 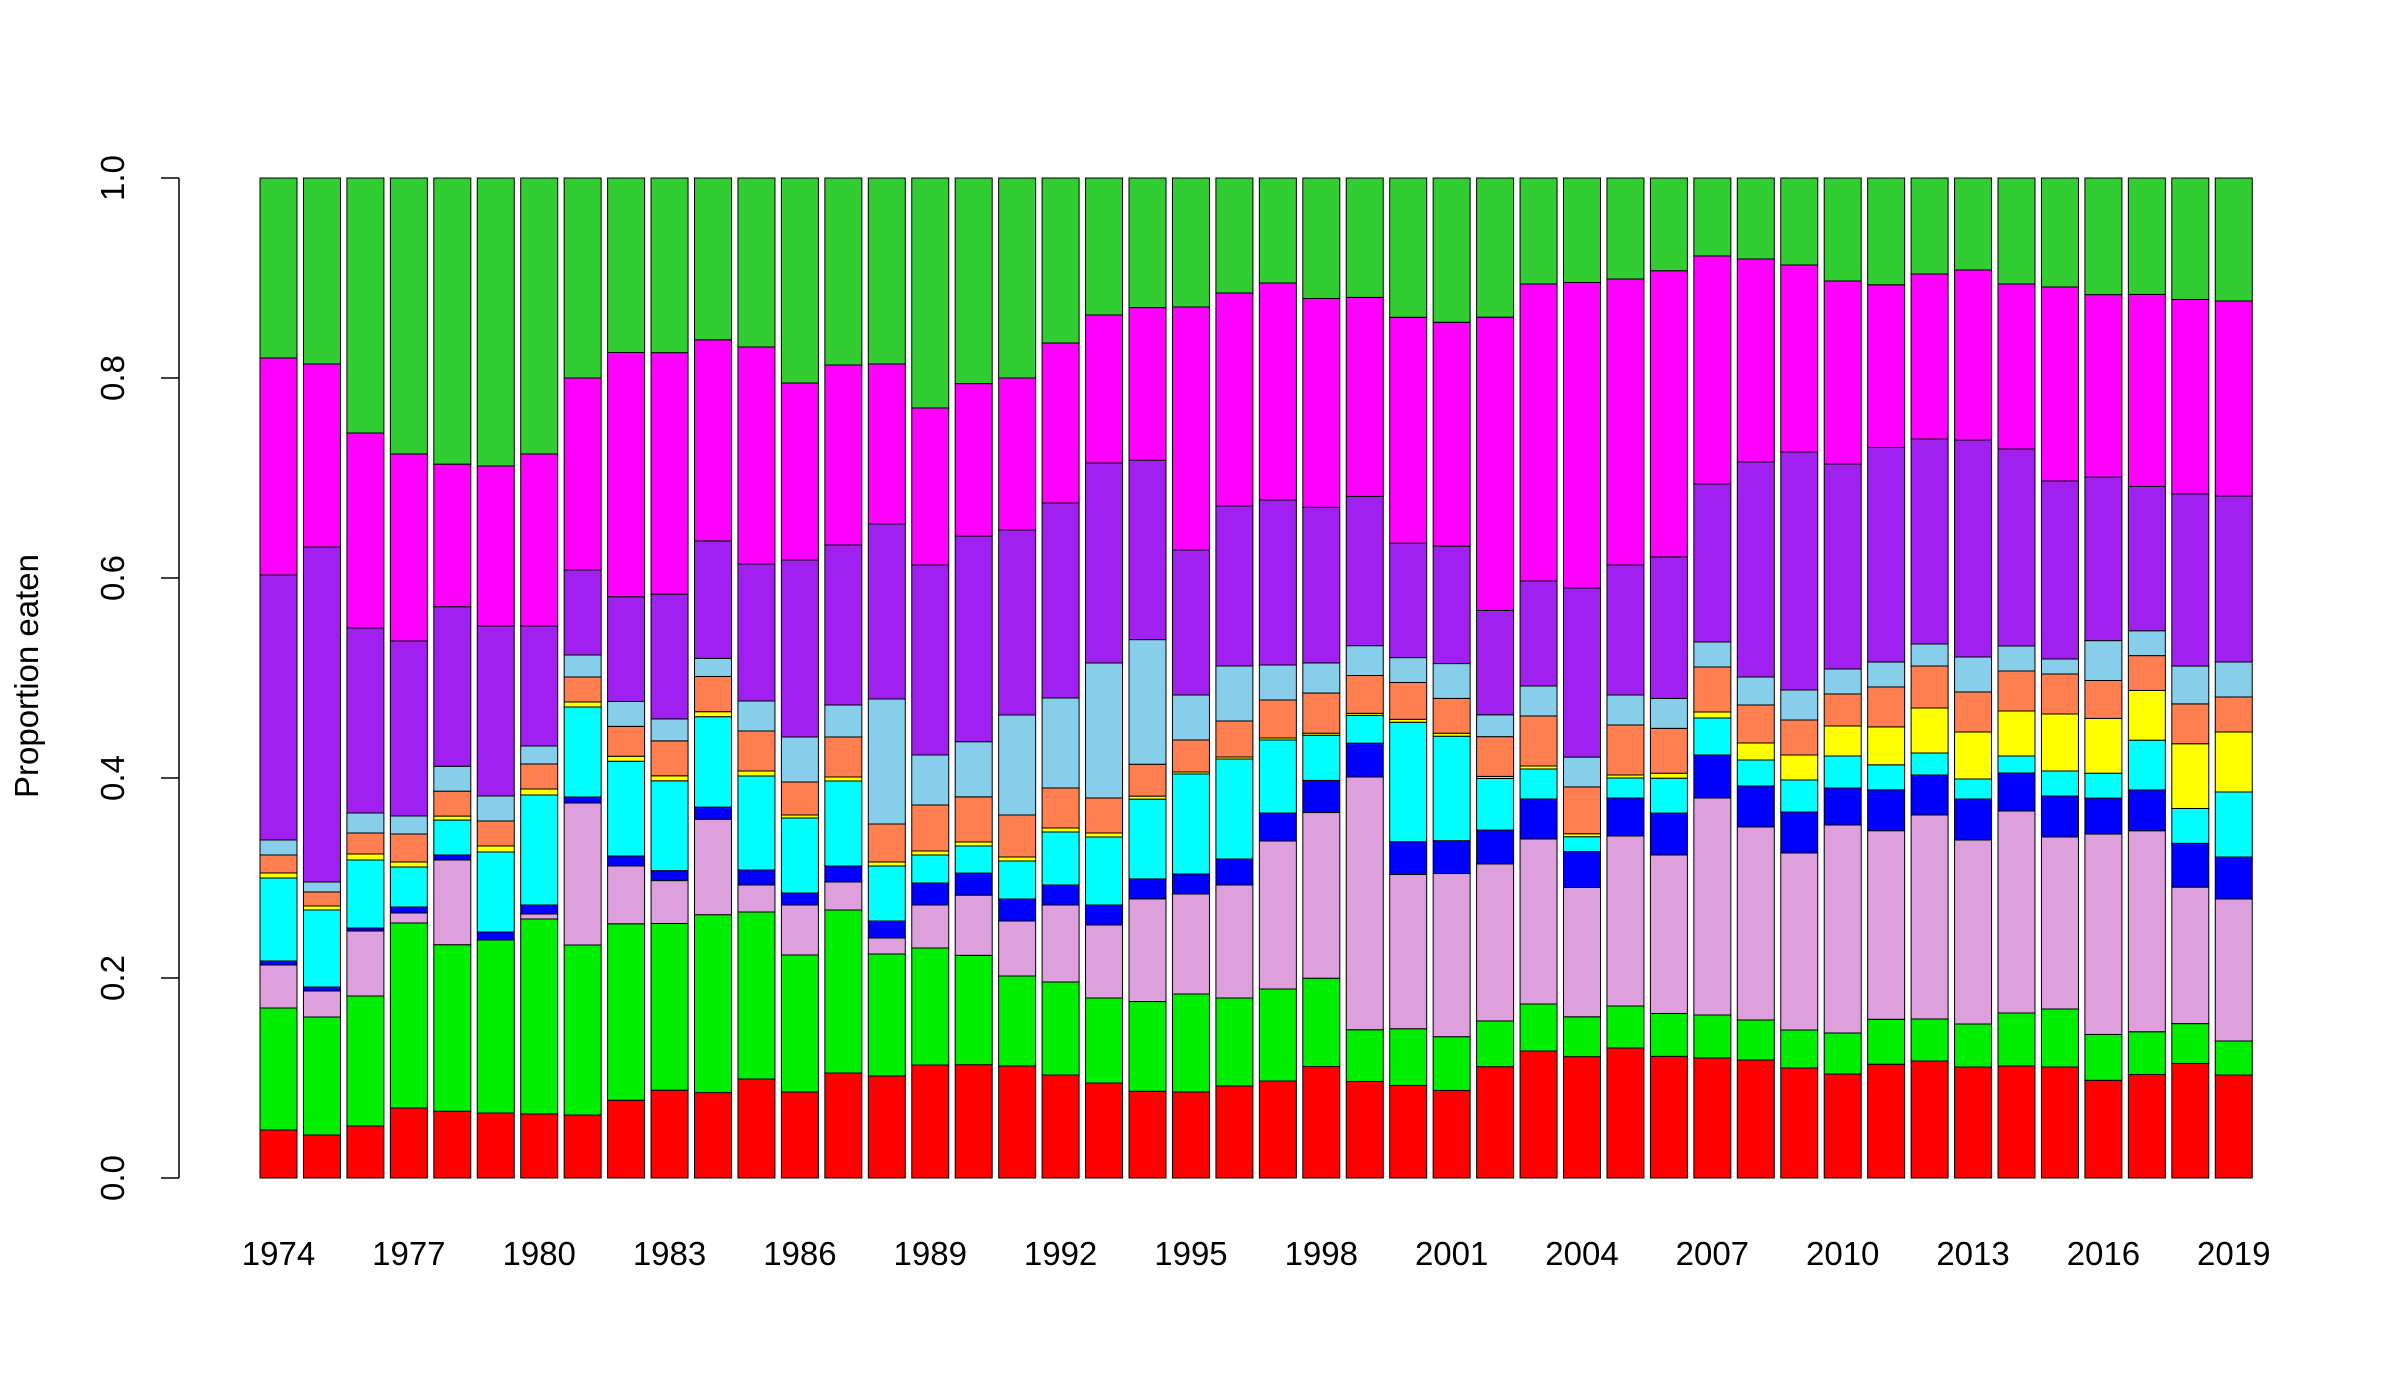 I want to click on bar-1984, so click(x=713, y=678).